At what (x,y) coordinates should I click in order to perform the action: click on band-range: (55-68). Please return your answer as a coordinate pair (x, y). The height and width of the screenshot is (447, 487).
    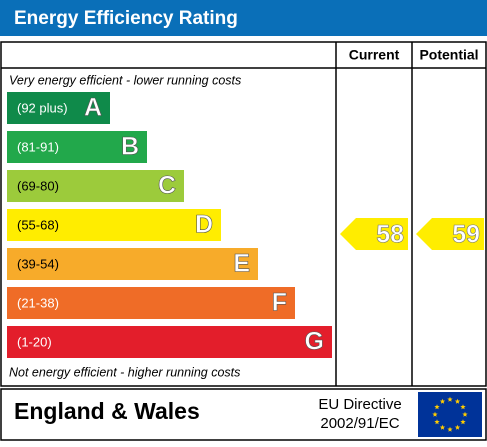
    Looking at the image, I should click on (38, 224).